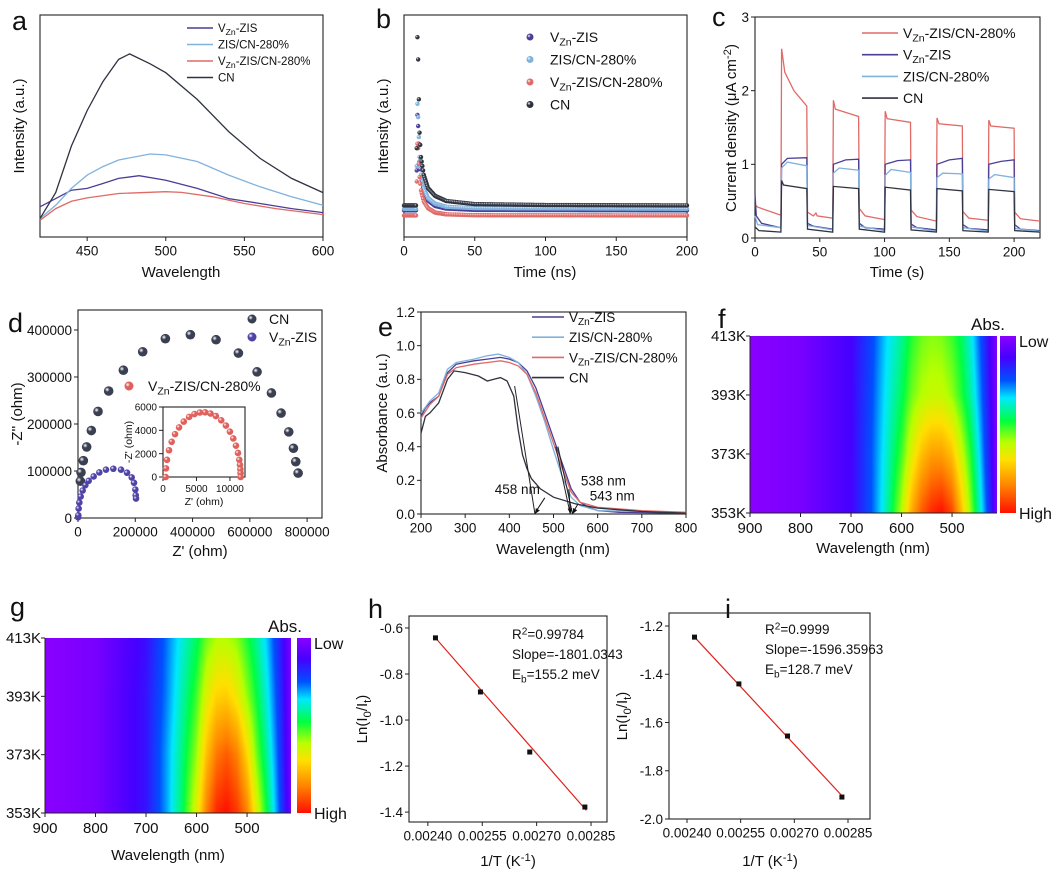 The height and width of the screenshot is (879, 1061). What do you see at coordinates (603, 480) in the screenshot?
I see `annotation-label: 538 nm` at bounding box center [603, 480].